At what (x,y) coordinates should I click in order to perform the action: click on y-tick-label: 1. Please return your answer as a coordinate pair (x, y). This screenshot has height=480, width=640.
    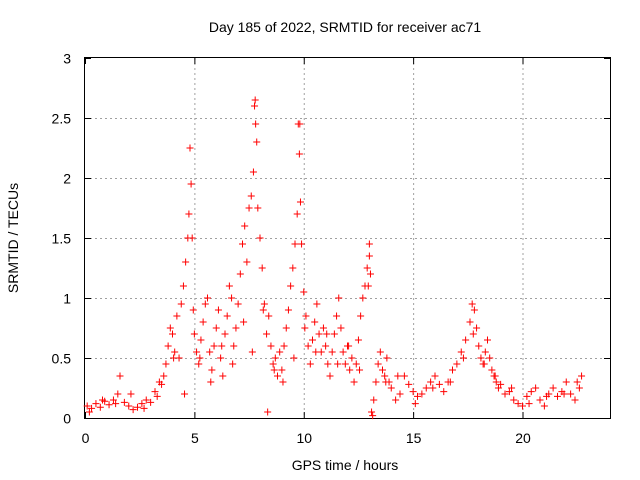
    Looking at the image, I should click on (67, 299).